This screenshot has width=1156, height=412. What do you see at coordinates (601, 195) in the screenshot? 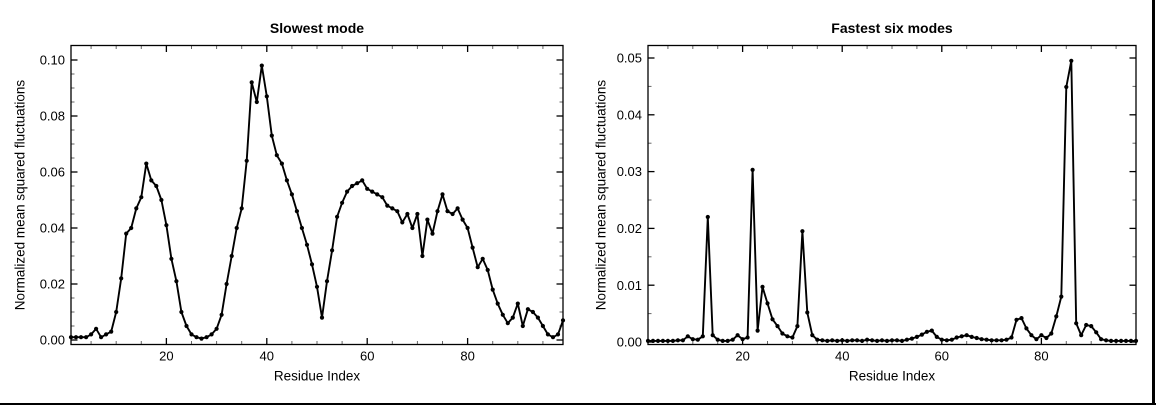
I see `y-axis-label-right-chart: Normalized mean squared fluctuations` at bounding box center [601, 195].